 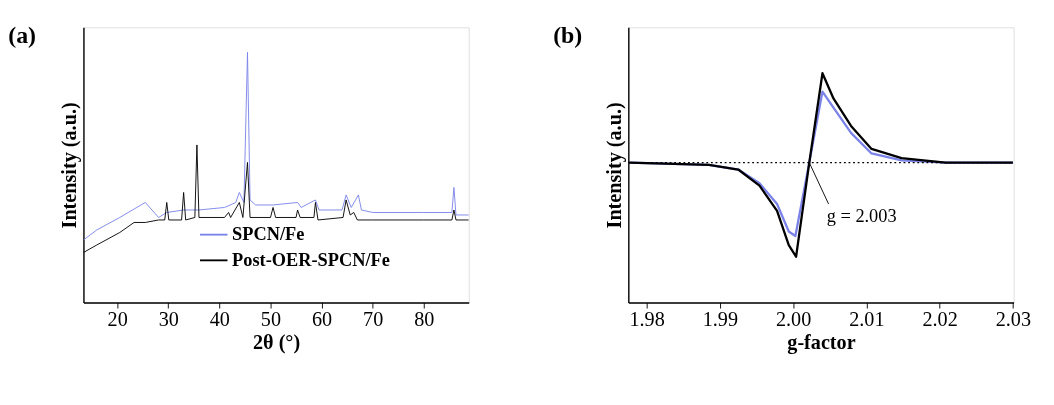 I want to click on x-tick-label: 50, so click(x=271, y=318).